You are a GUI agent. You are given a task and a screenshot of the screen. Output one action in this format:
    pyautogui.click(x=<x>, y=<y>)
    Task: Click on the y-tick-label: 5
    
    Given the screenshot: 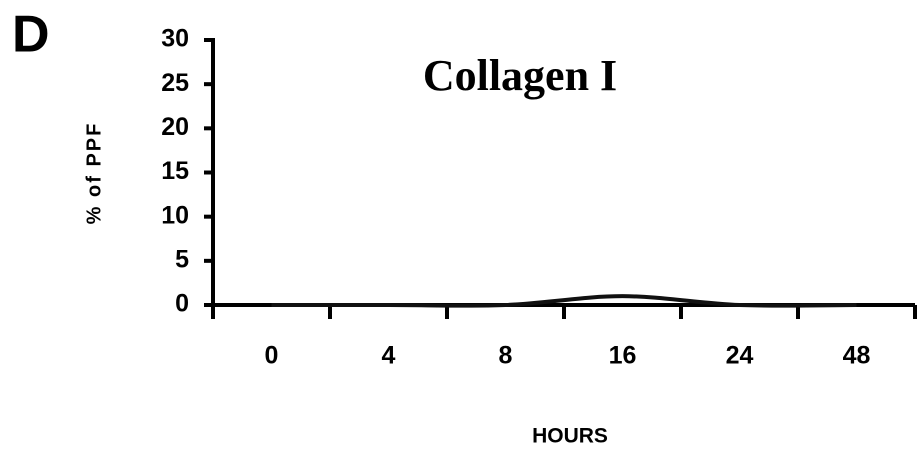 What is the action you would take?
    pyautogui.click(x=182, y=259)
    